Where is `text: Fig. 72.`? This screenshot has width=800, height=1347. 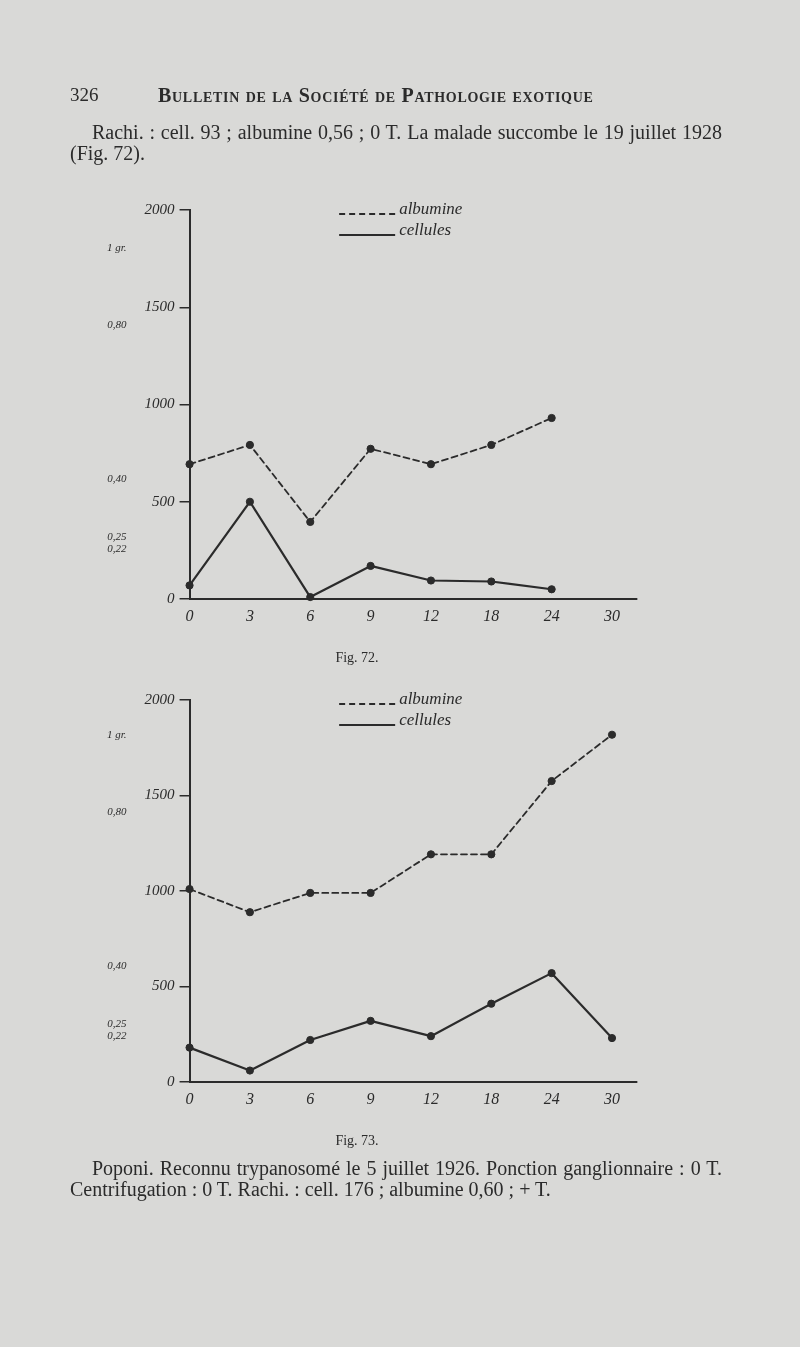 text: Fig. 72. is located at coordinates (357, 658).